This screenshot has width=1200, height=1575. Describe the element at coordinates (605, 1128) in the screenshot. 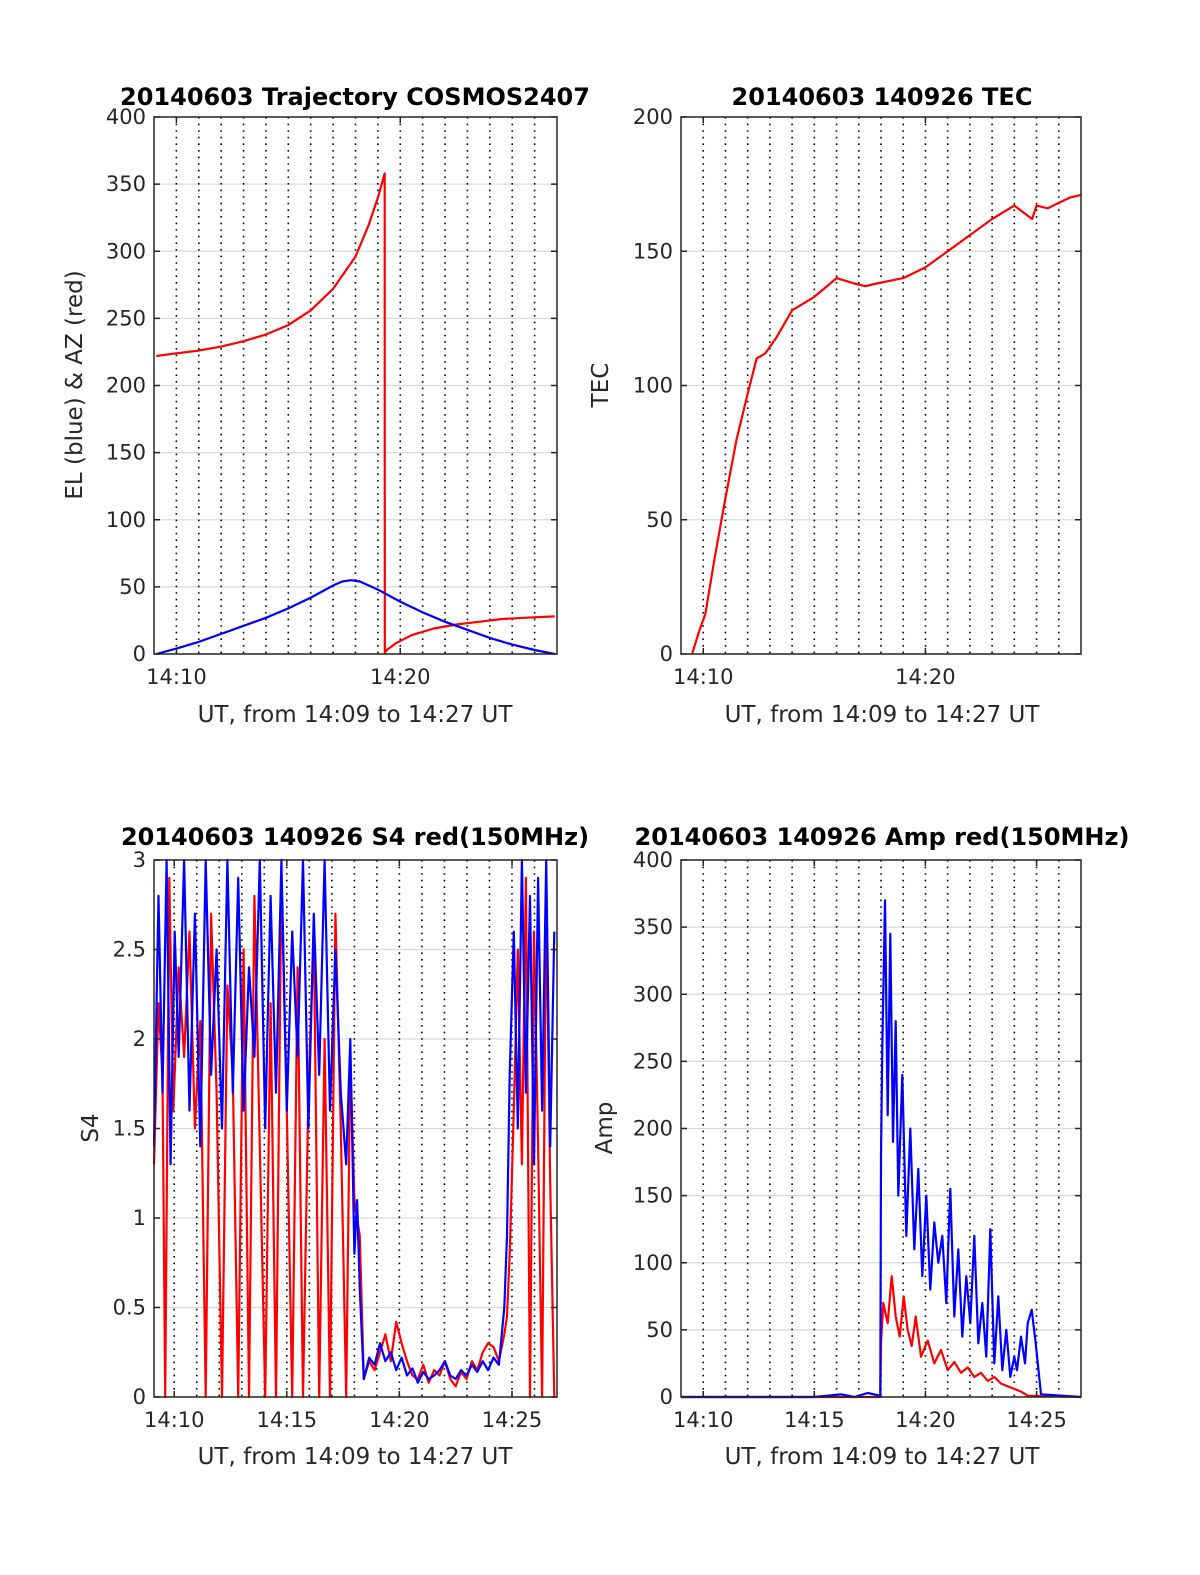

I see `y-axis-label: Amp` at that location.